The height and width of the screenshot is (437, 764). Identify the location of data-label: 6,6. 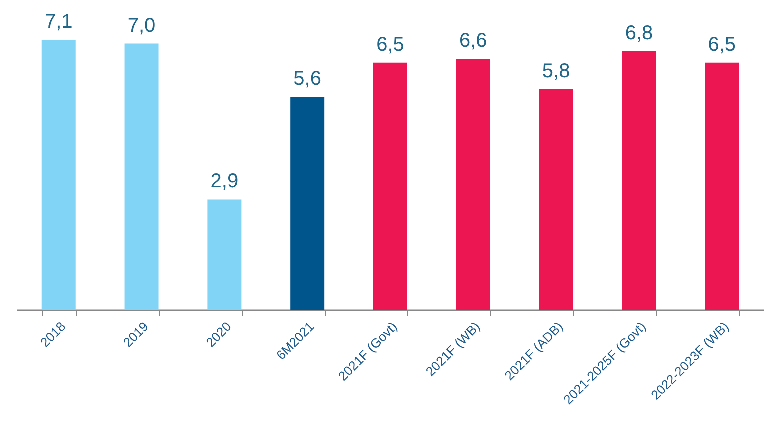
(474, 41).